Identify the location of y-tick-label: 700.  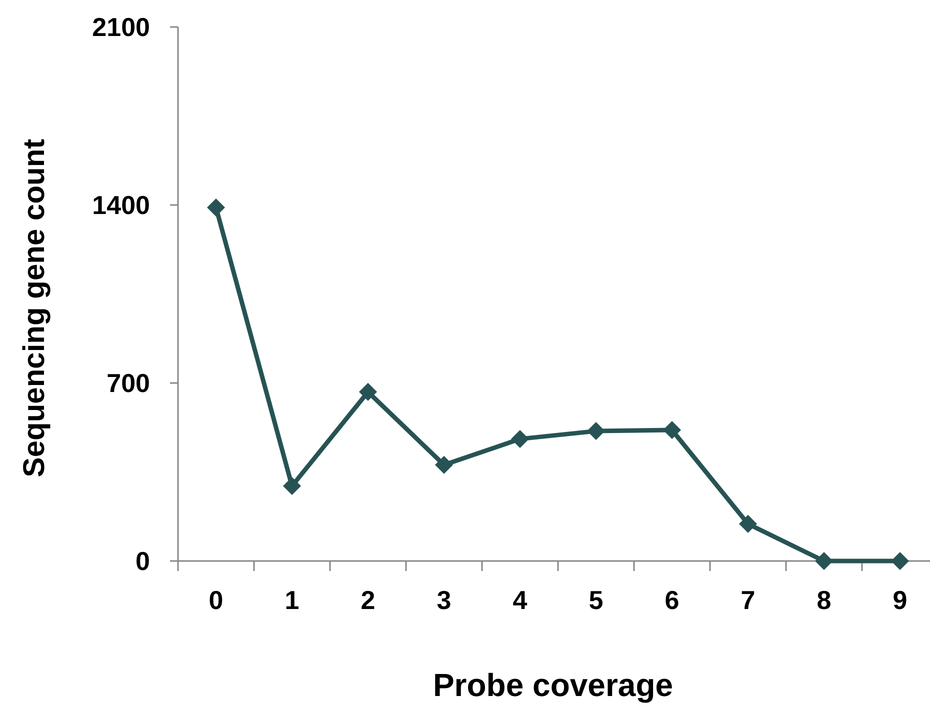
(128, 383).